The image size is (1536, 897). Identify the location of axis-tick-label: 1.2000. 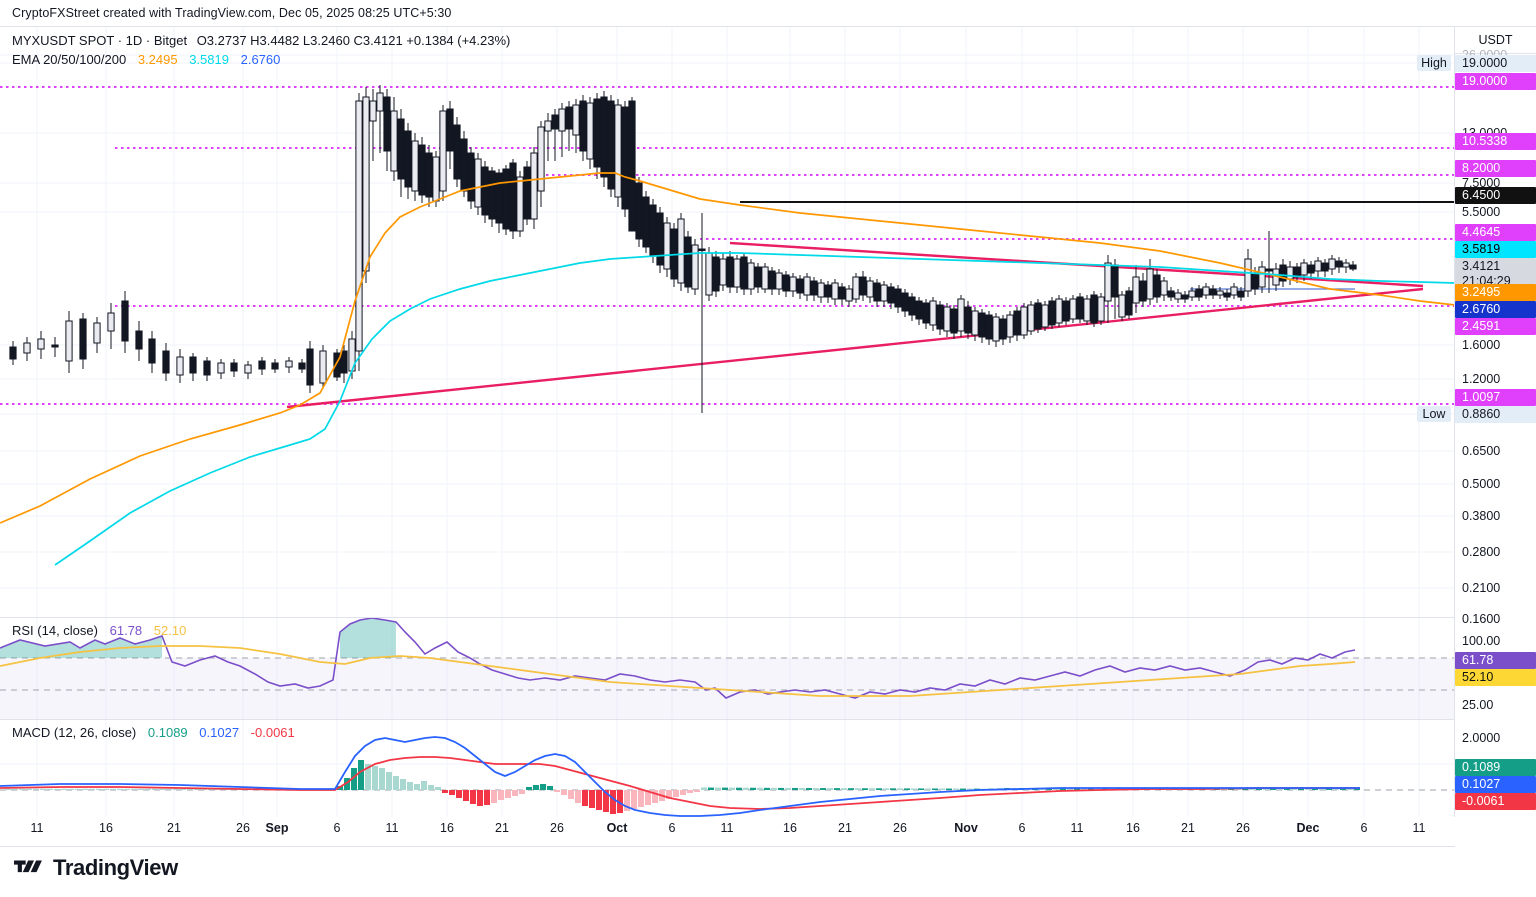
(1481, 379).